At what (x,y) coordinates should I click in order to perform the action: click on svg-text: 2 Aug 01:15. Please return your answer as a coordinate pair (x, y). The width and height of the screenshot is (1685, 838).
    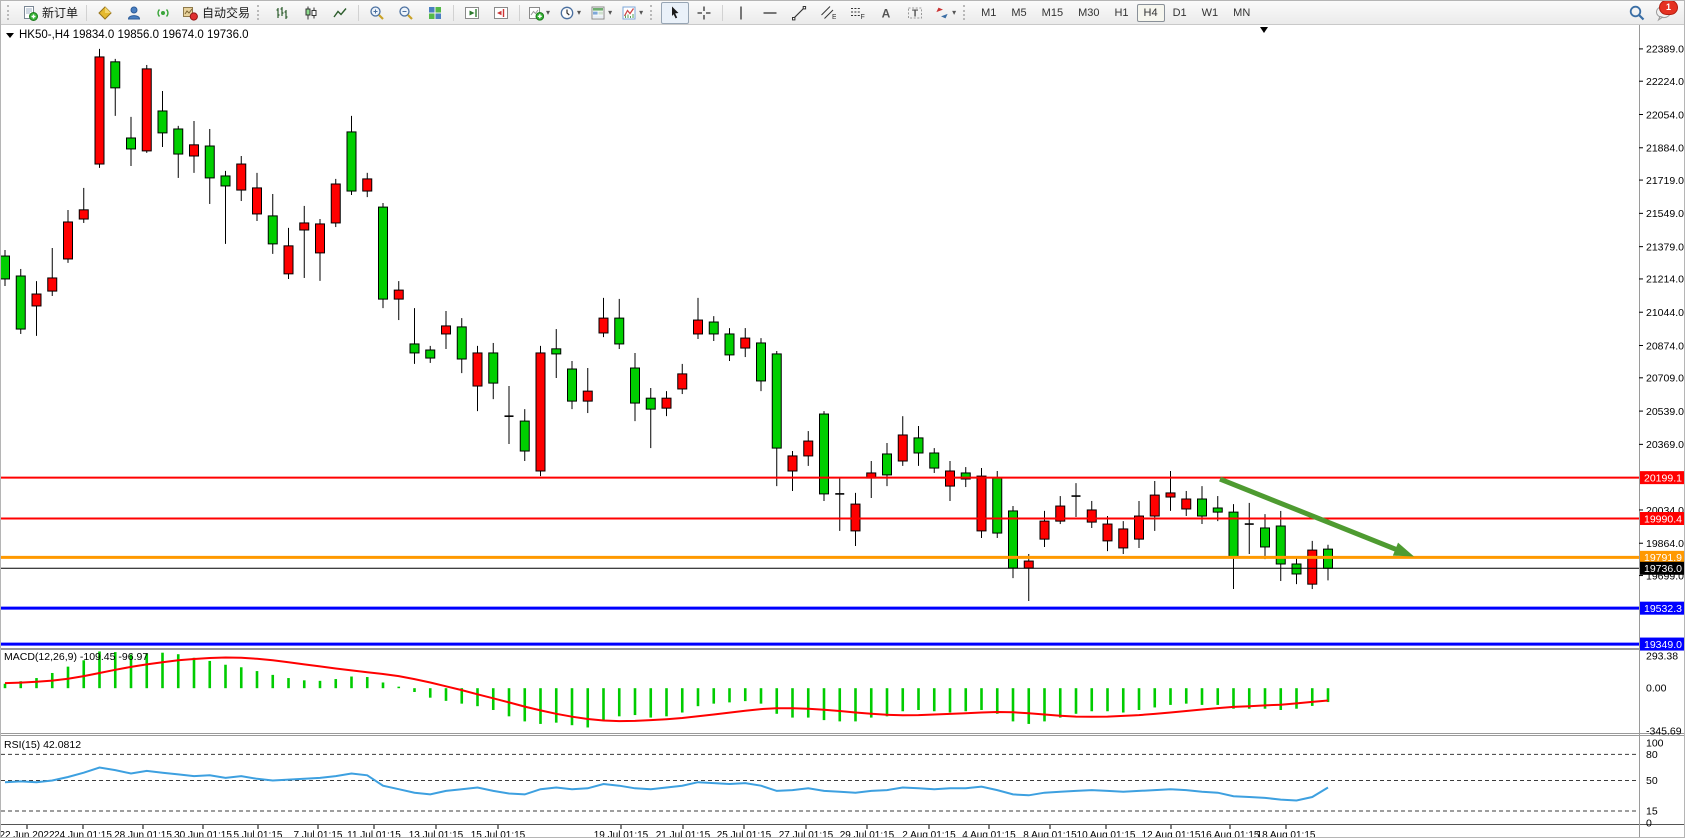
    Looking at the image, I should click on (929, 834).